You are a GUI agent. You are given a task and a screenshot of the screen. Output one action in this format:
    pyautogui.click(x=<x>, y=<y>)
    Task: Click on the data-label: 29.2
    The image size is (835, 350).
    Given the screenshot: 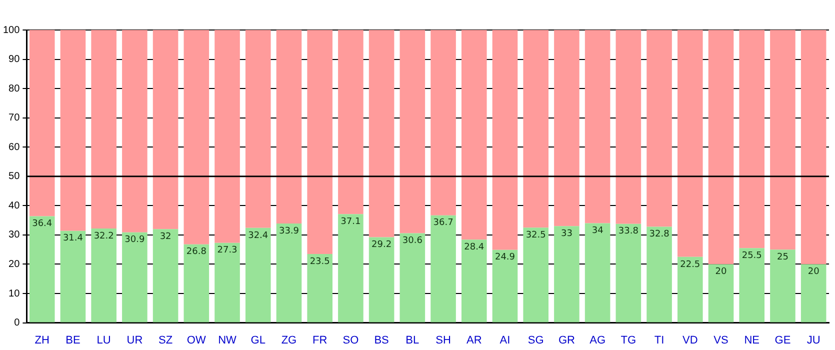 What is the action you would take?
    pyautogui.click(x=382, y=245)
    